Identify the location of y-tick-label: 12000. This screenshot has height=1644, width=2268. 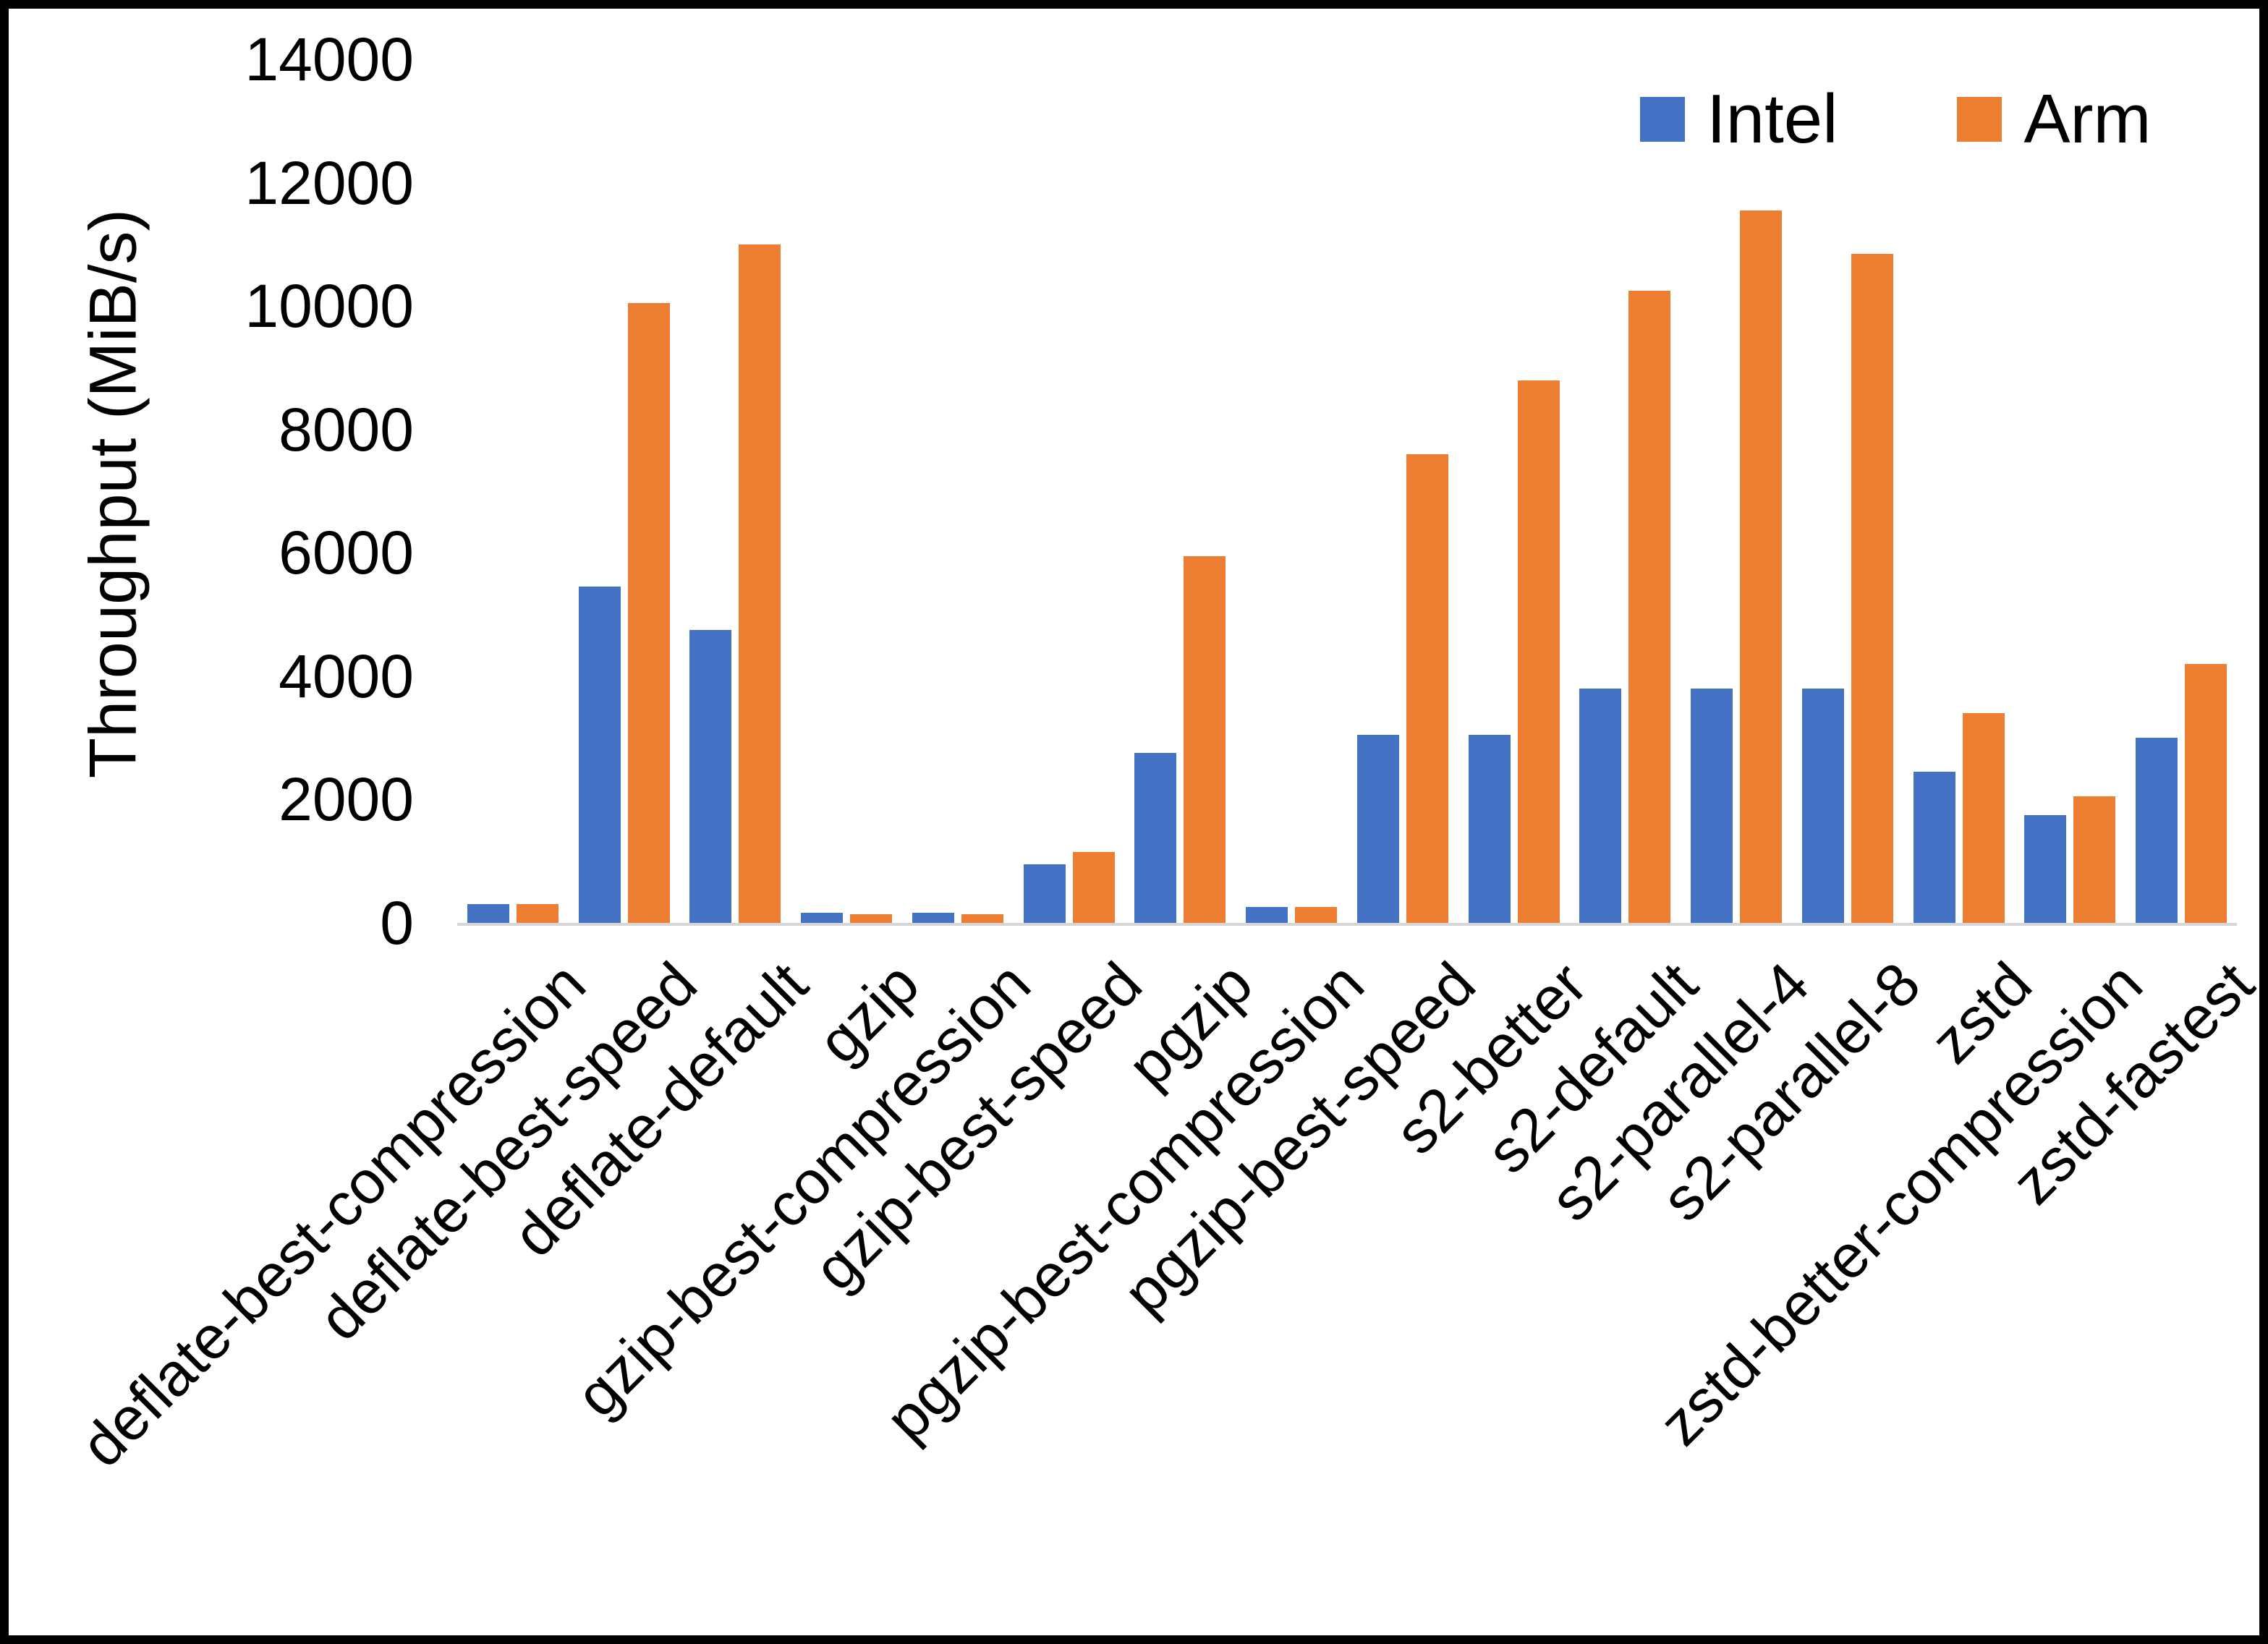
(329, 182).